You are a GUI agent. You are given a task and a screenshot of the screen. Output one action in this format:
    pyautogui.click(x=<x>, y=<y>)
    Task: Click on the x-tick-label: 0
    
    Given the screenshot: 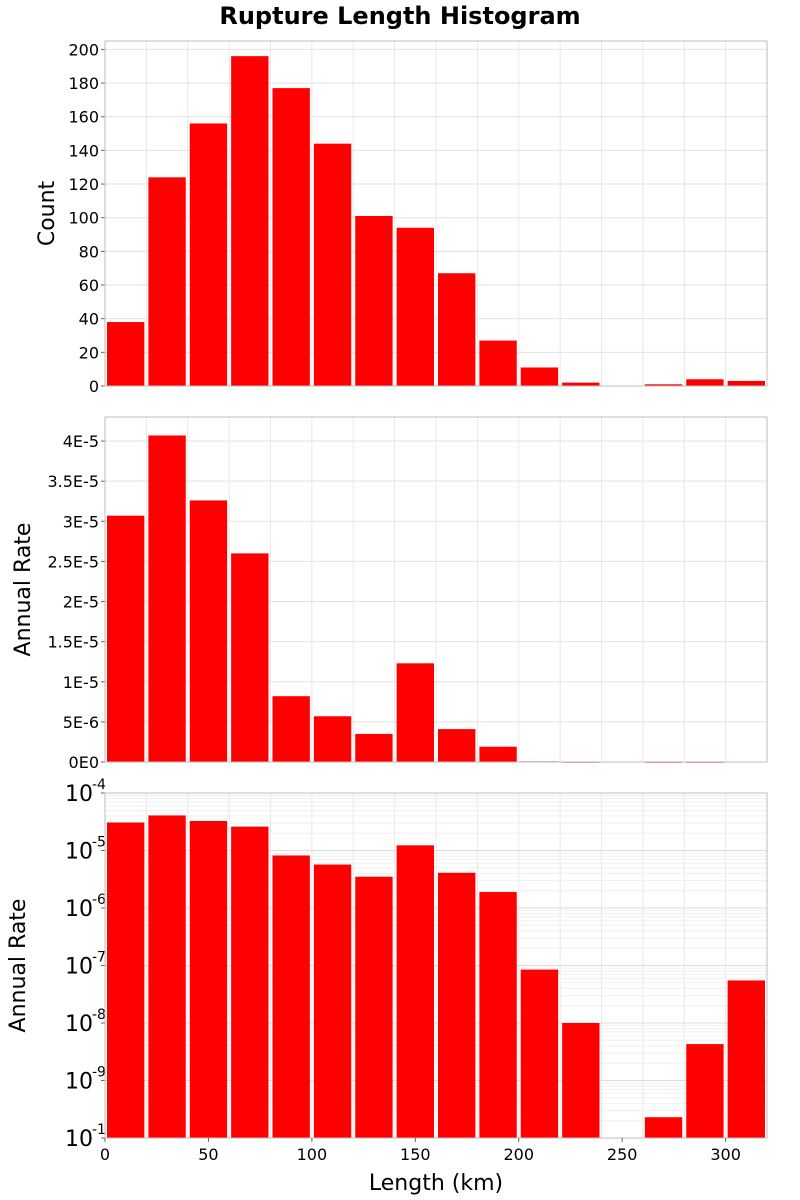 What is the action you would take?
    pyautogui.click(x=105, y=1154)
    